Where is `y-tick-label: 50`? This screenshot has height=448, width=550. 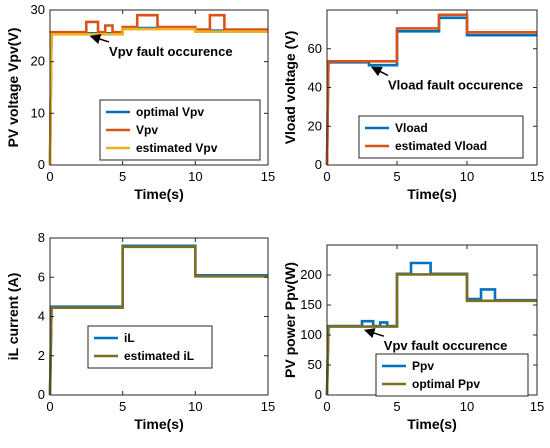 y-tick-label: 50 is located at coordinates (315, 364).